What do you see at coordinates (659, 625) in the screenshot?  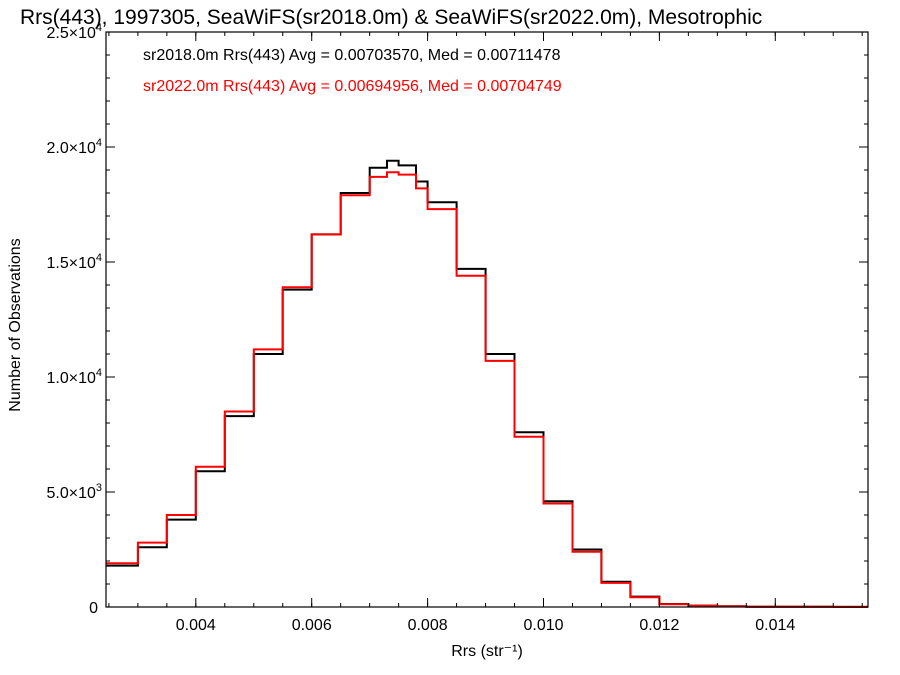 I see `x-tick-label: 0.012` at bounding box center [659, 625].